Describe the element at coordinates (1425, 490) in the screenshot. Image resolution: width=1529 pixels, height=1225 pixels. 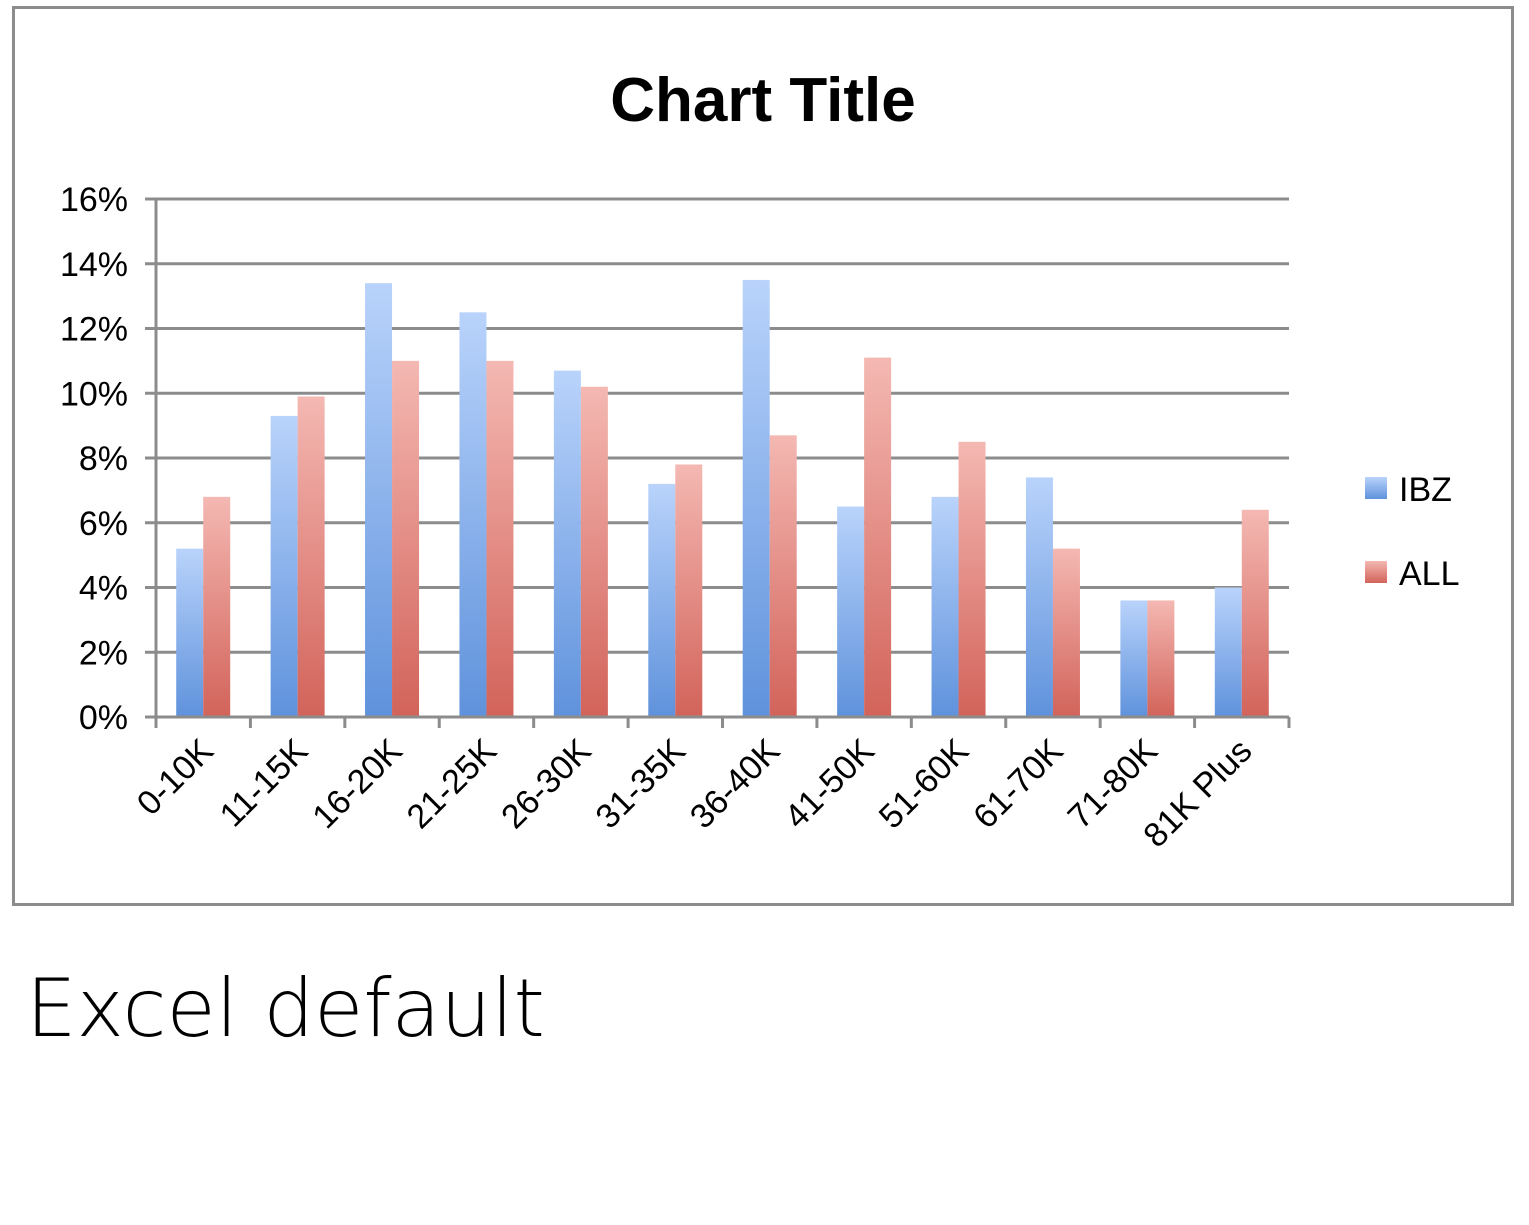
I see `legend-label-ibz: IBZ` at that location.